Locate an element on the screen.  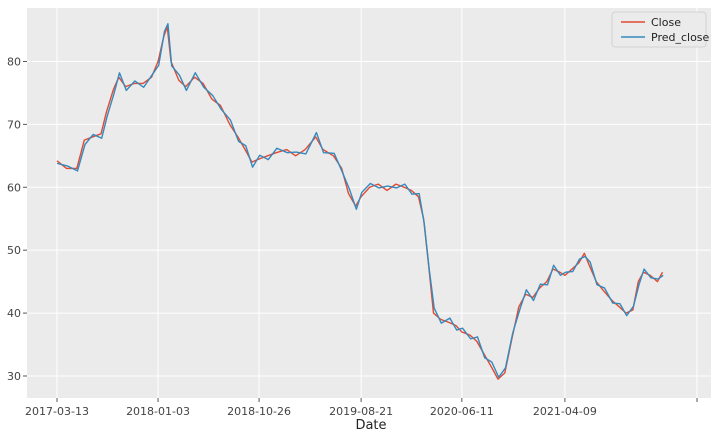
x-tick-label: 2017-03-13 is located at coordinates (57, 411).